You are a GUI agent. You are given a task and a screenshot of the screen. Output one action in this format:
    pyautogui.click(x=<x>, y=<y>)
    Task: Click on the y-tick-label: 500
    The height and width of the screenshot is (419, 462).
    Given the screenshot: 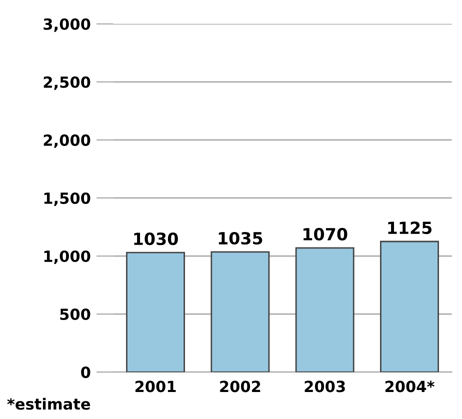 What is the action you would take?
    pyautogui.click(x=75, y=314)
    